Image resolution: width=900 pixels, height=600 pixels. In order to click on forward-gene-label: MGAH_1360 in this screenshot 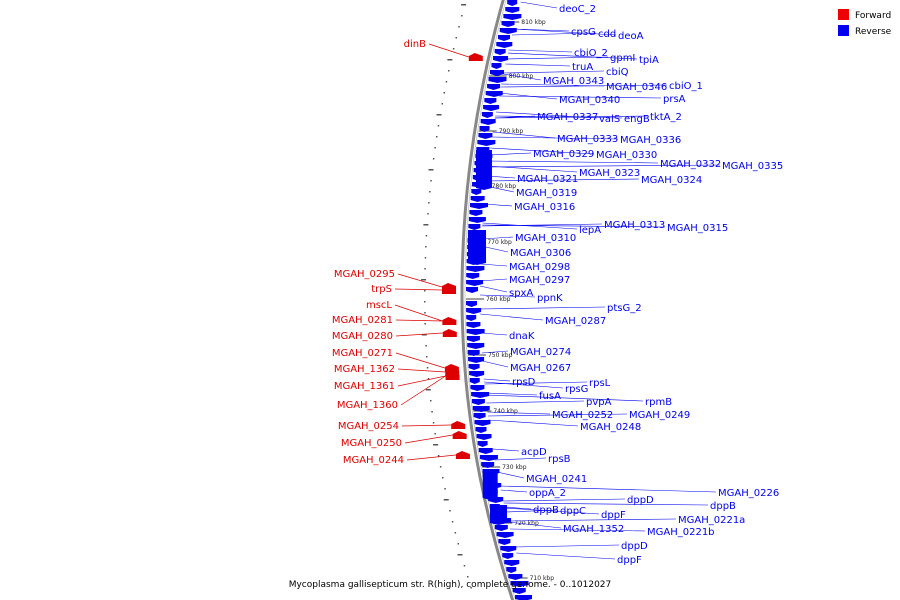, I will do `click(367, 405)`.